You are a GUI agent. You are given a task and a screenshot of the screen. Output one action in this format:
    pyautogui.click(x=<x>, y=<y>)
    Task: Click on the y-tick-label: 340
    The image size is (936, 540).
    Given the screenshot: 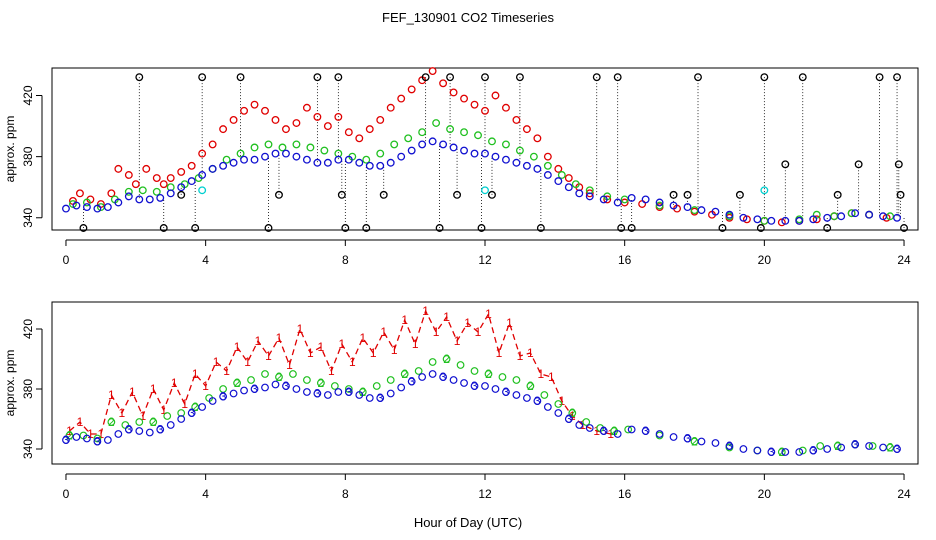 What is the action you would take?
    pyautogui.click(x=28, y=217)
    